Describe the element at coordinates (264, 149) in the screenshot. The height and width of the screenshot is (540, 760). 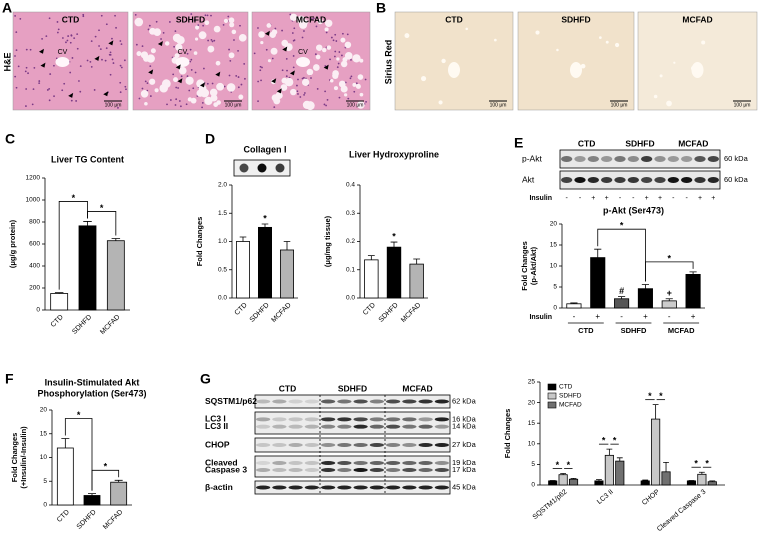
I see `chart-title: Collagen I` at that location.